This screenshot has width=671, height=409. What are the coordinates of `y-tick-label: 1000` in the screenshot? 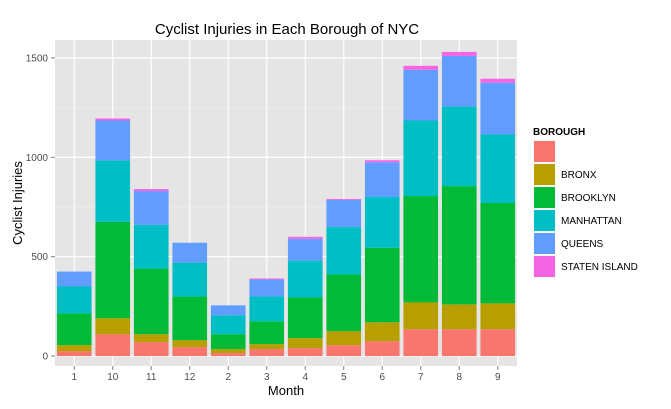 It's located at (37, 158).